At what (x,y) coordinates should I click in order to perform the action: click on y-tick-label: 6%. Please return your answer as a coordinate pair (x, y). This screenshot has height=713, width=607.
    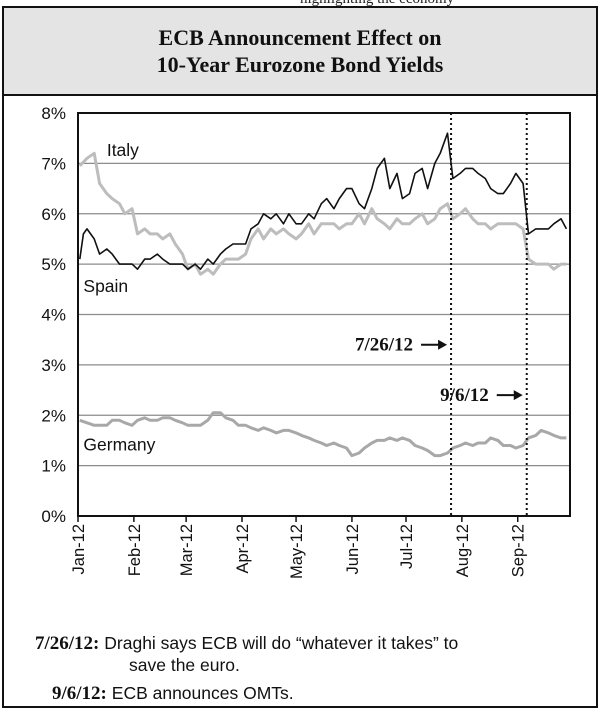
    Looking at the image, I should click on (53, 214).